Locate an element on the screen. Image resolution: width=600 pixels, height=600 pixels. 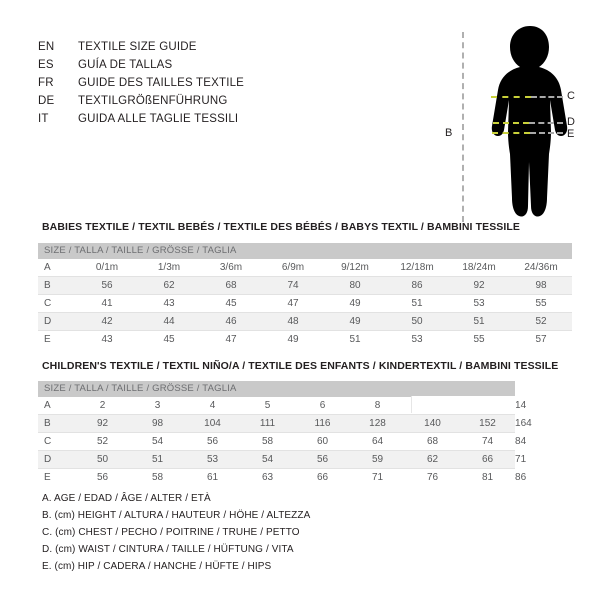
table-cell-selected: 12 is located at coordinates (488, 406).